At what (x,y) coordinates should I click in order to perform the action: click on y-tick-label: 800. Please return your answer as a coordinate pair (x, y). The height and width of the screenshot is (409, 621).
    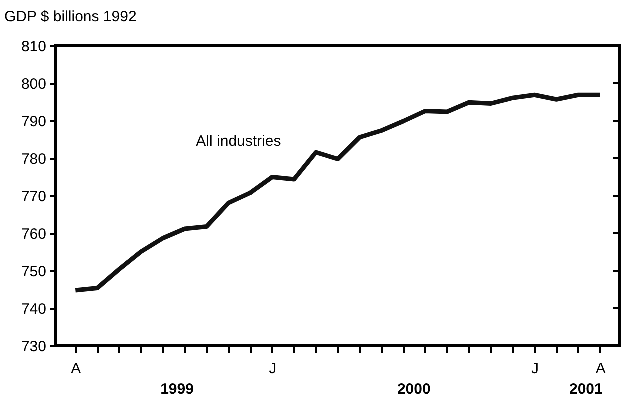
    Looking at the image, I should click on (33, 84).